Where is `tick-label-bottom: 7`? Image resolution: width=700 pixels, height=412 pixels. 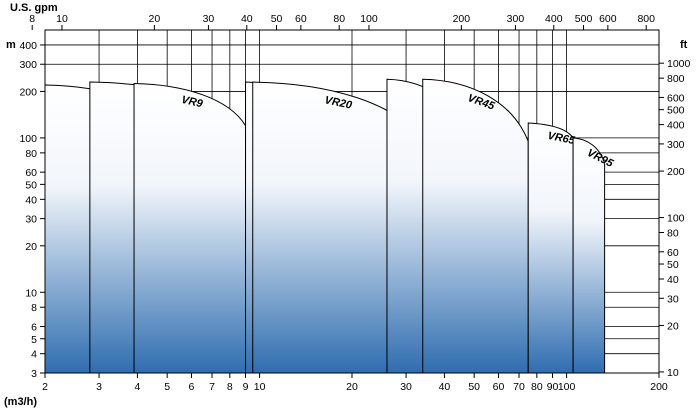
tick-label-bottom: 7 is located at coordinates (212, 387).